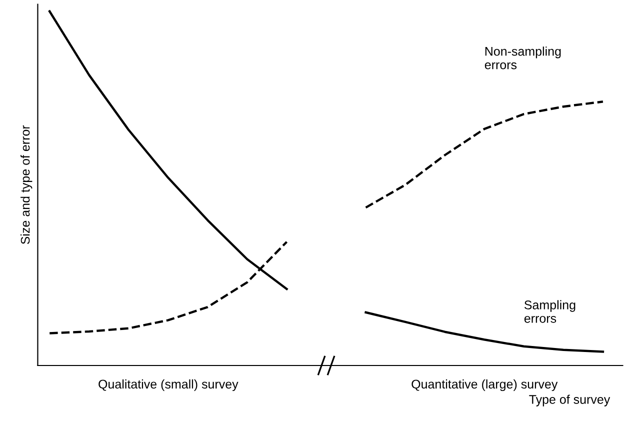  I want to click on series-label: Sampling errors, so click(550, 311).